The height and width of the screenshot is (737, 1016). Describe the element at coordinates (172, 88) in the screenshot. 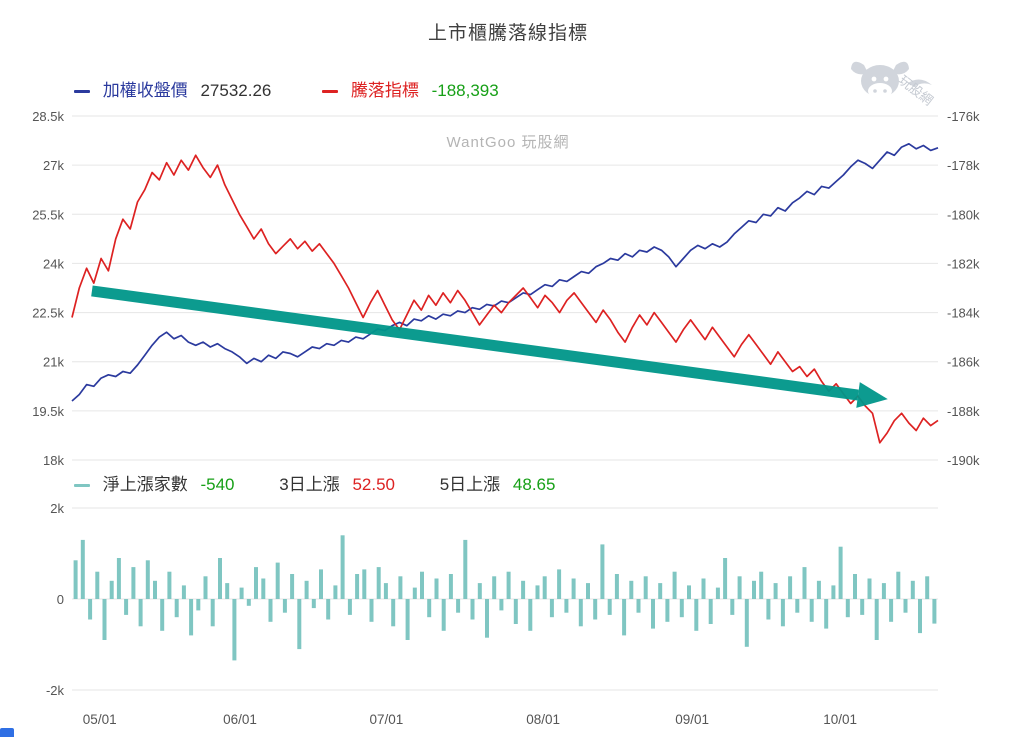

I see `legend-price: 加權收盤價 27532.26` at that location.